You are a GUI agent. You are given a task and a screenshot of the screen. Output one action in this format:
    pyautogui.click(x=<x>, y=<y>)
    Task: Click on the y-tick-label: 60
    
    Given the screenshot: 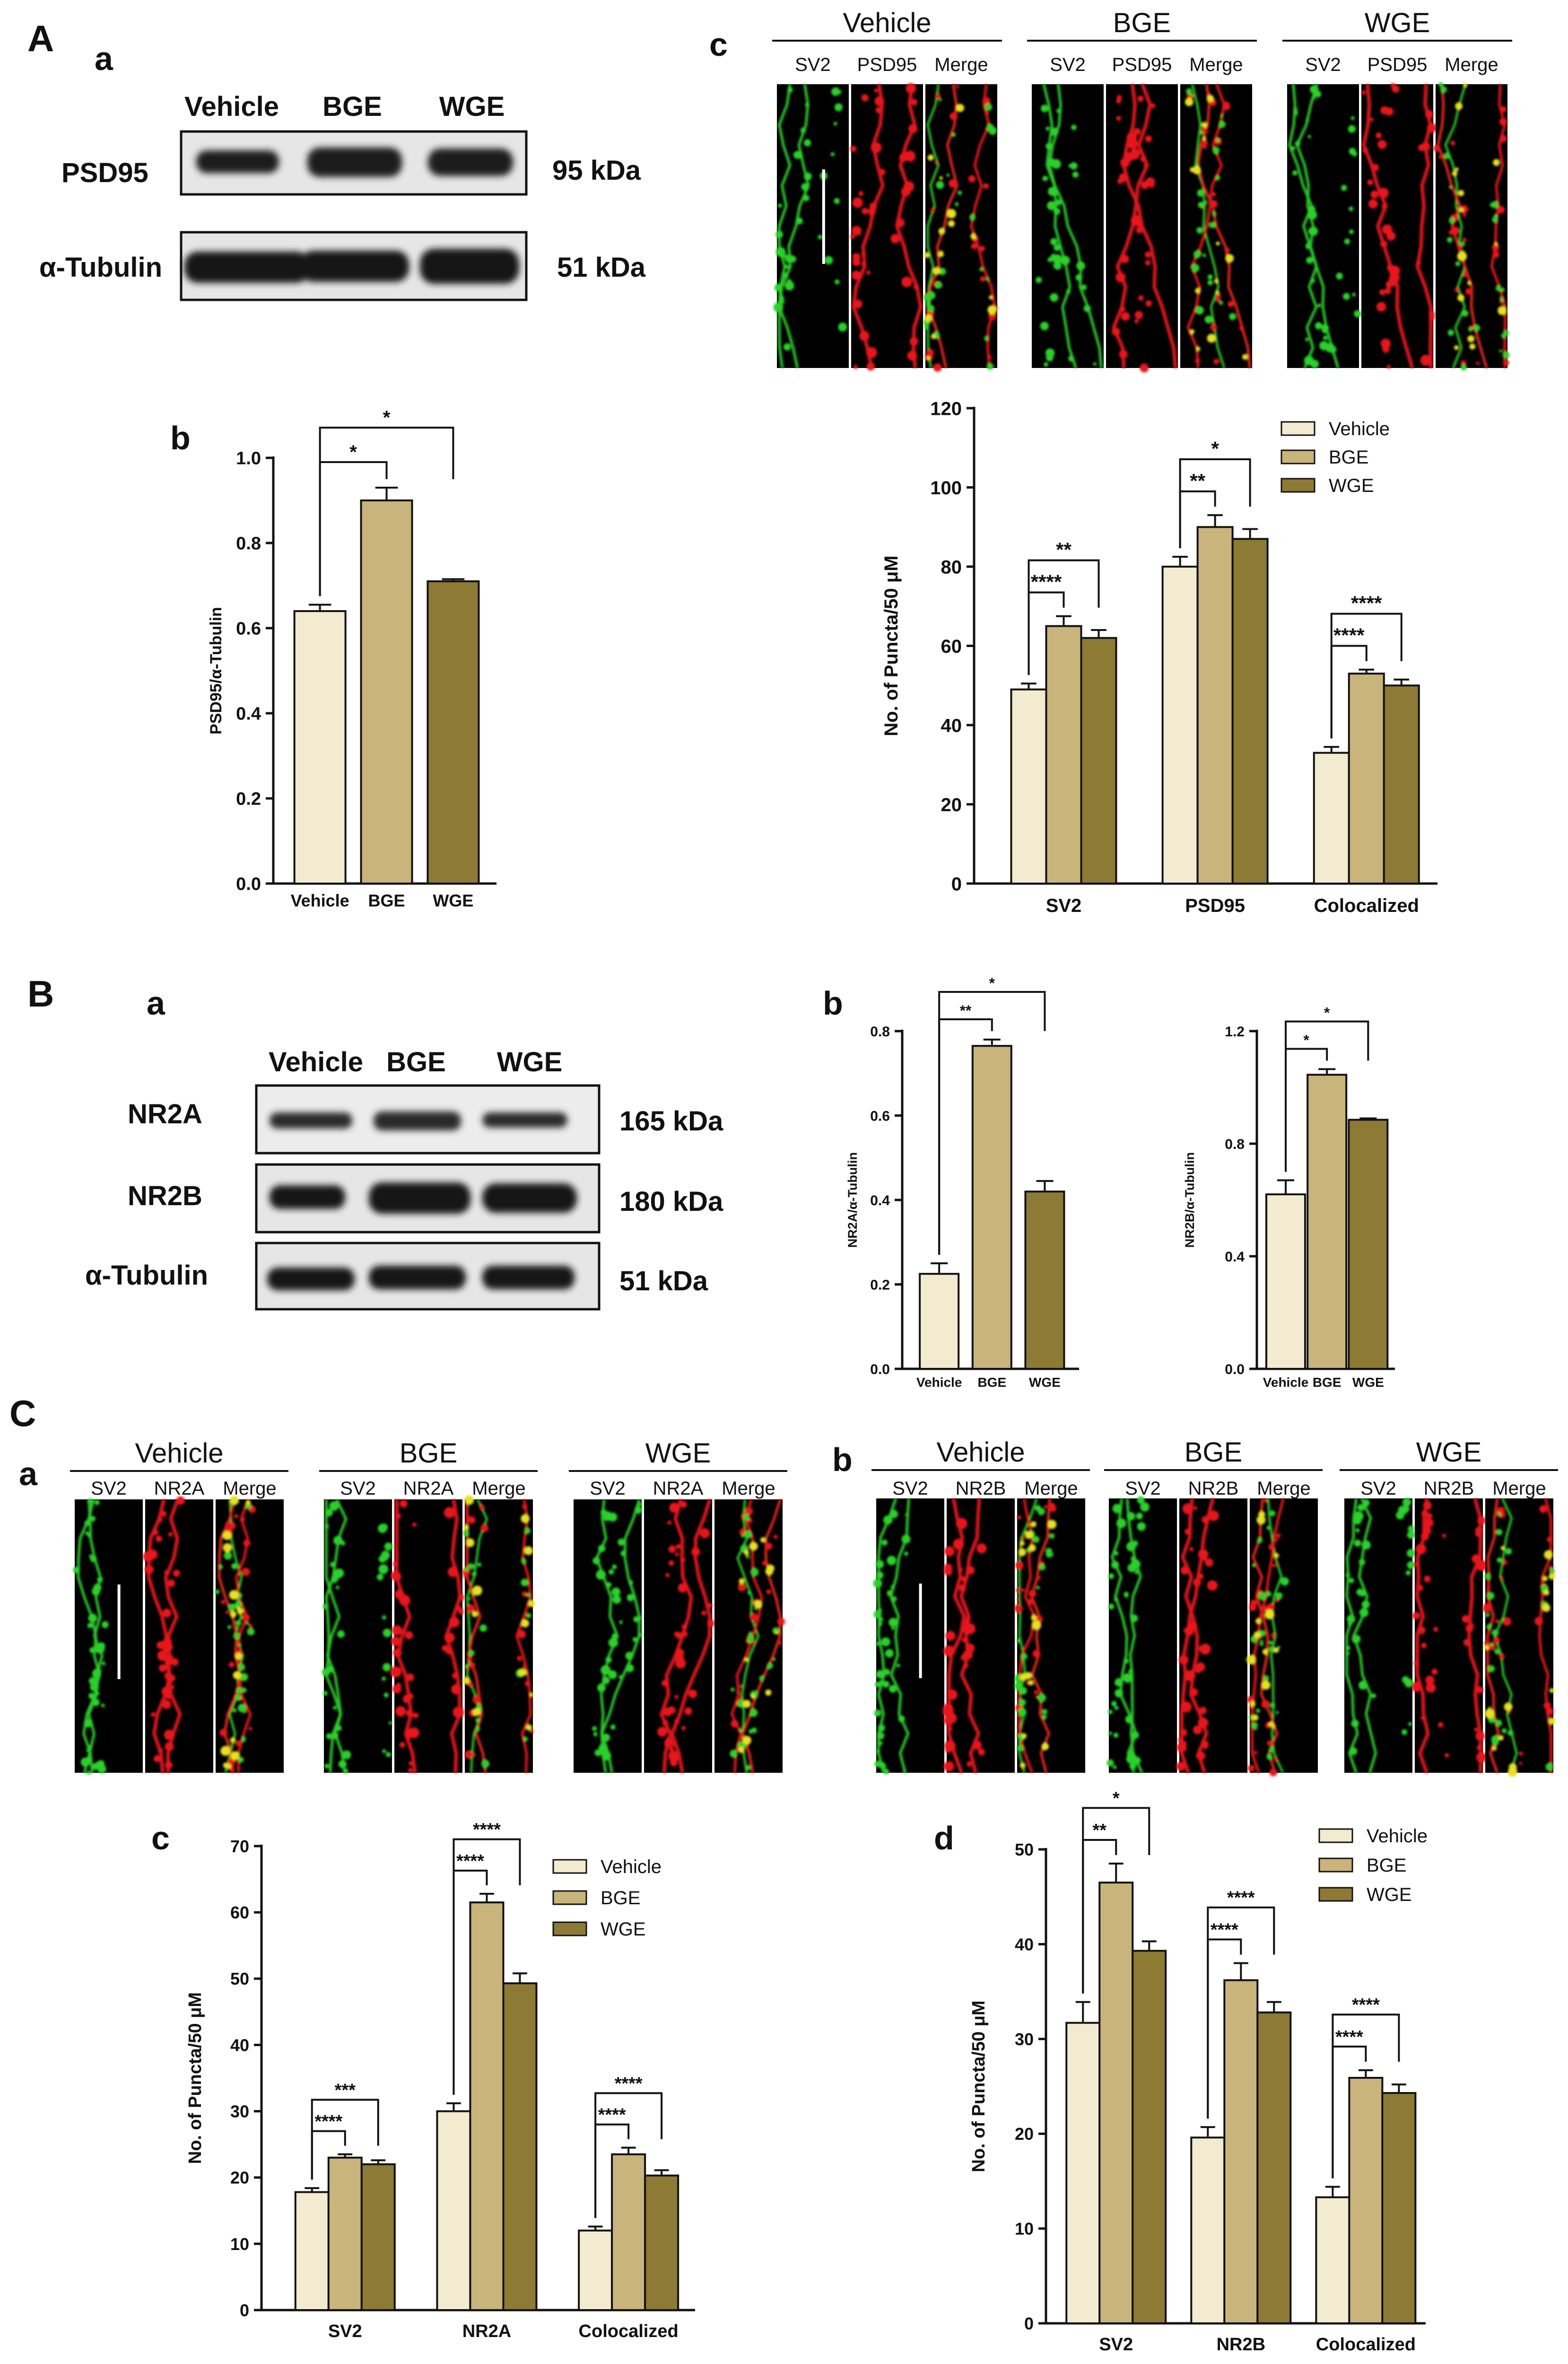 What is the action you would take?
    pyautogui.click(x=951, y=646)
    